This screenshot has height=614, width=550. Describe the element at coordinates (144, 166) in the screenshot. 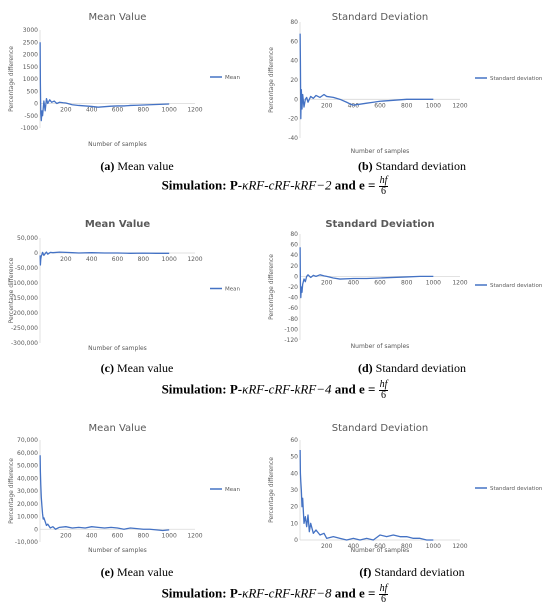

I see `caption-a-text: Mean value` at that location.